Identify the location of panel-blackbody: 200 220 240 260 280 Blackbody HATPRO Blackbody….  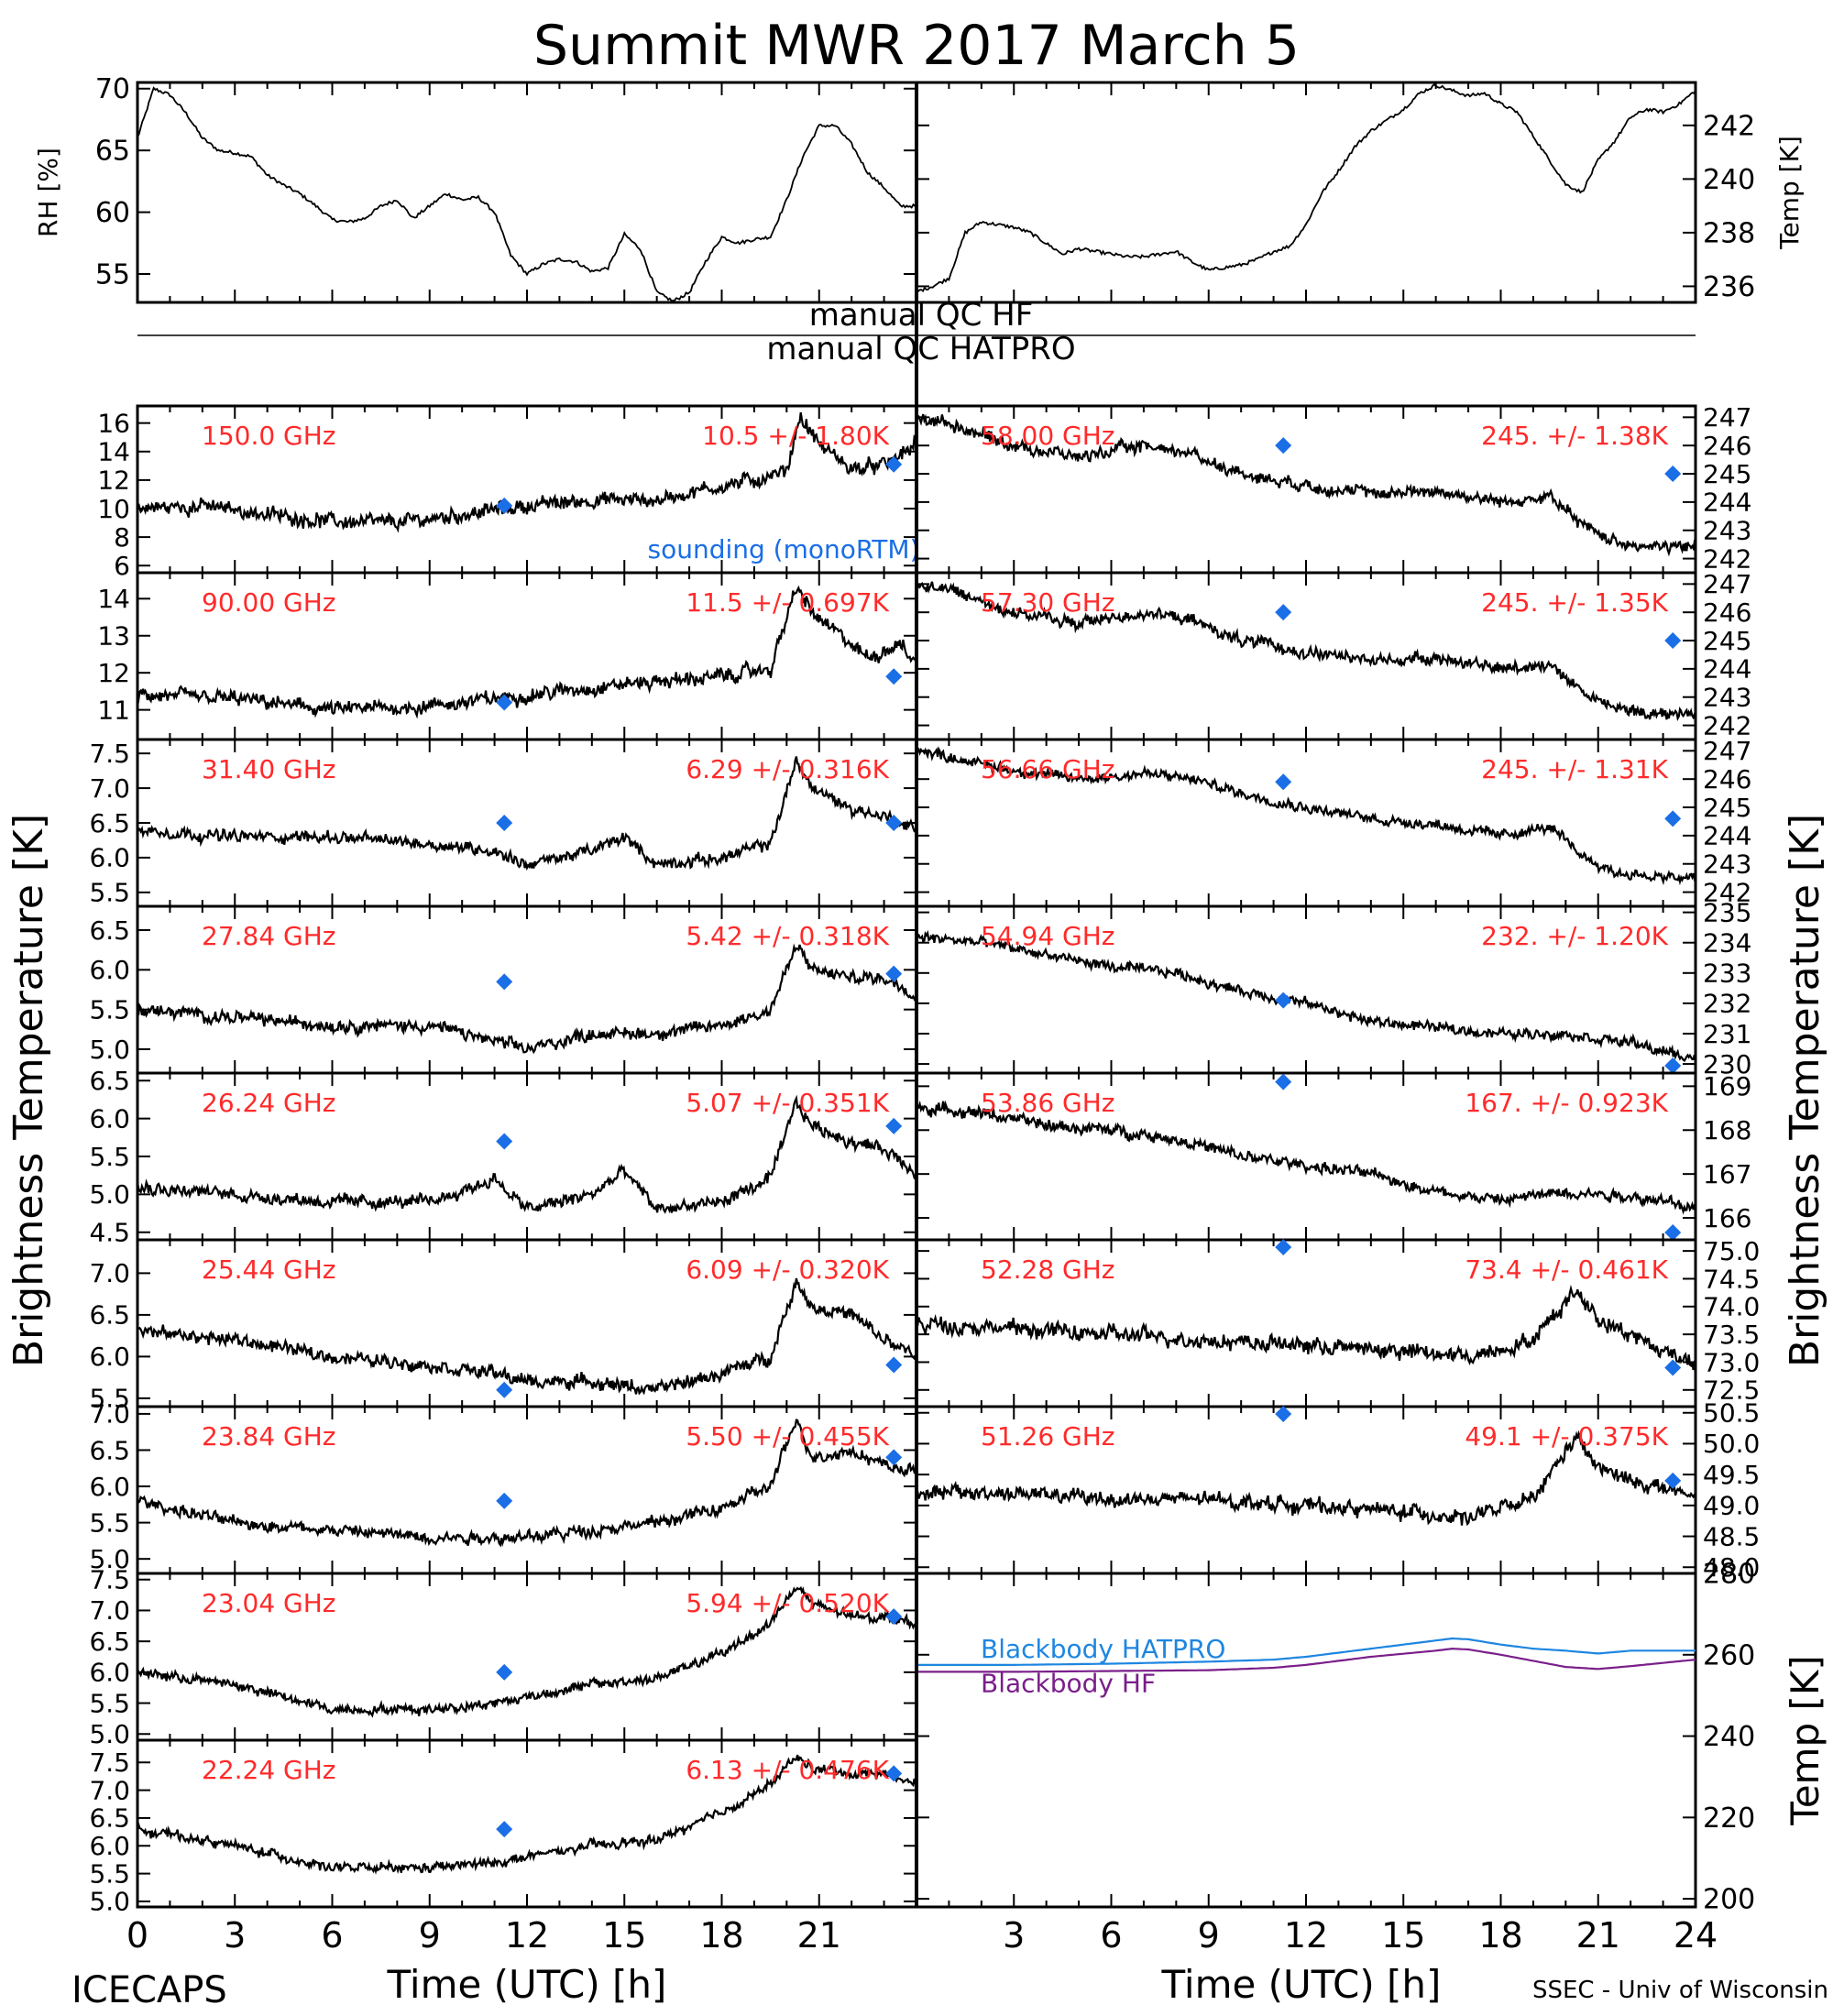
(1371, 1737).